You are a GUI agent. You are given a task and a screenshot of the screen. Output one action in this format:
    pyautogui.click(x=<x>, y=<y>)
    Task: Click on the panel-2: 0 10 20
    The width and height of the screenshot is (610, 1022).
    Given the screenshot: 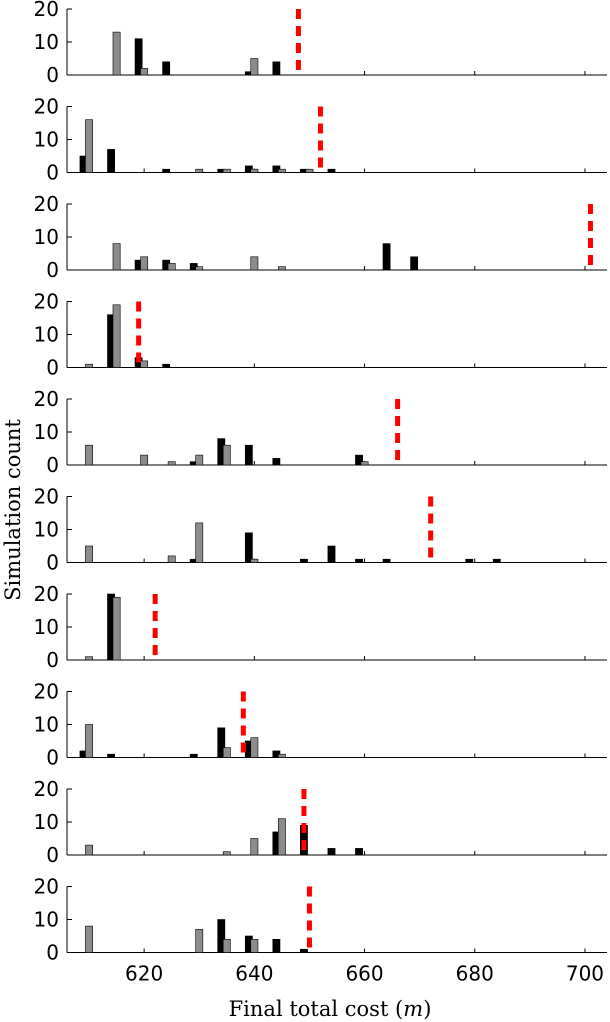 What is the action you would take?
    pyautogui.click(x=320, y=140)
    